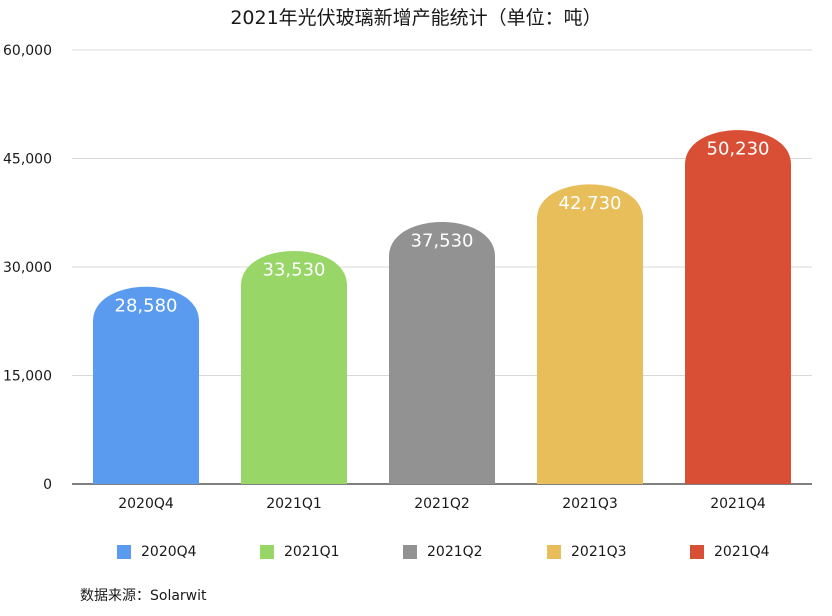  What do you see at coordinates (27, 51) in the screenshot?
I see `y-tick-label: 60,000` at bounding box center [27, 51].